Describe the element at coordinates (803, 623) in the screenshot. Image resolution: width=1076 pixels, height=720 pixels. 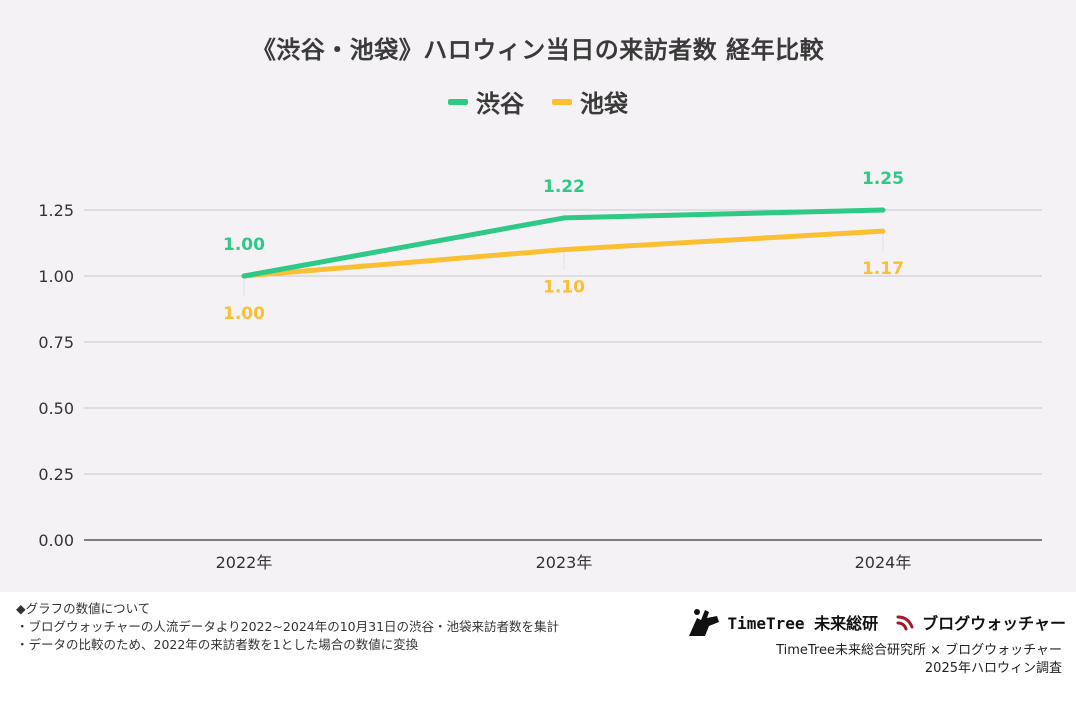
I see `timetree-brand-text: TimeTree 未来総研` at that location.